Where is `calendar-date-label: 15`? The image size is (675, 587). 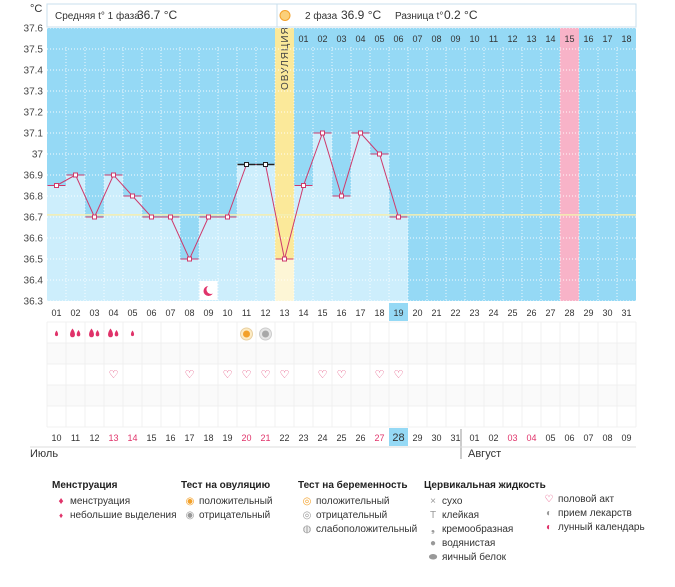
calendar-date-label: 15 is located at coordinates (151, 438).